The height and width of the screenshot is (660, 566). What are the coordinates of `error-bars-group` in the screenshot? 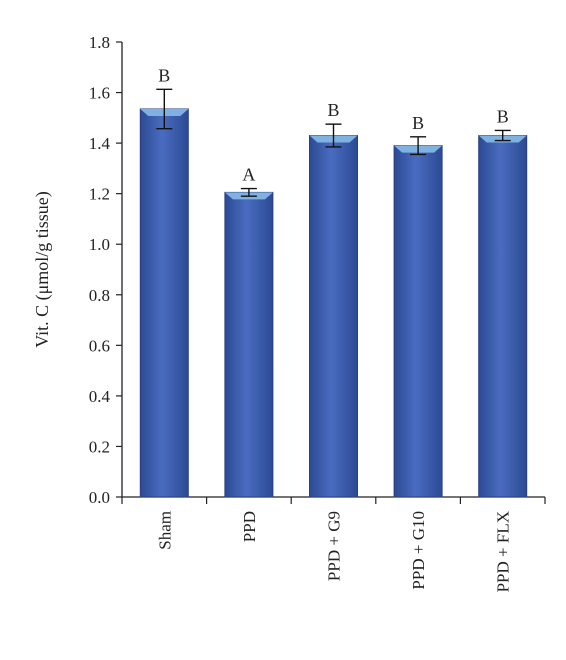 It's located at (333, 142).